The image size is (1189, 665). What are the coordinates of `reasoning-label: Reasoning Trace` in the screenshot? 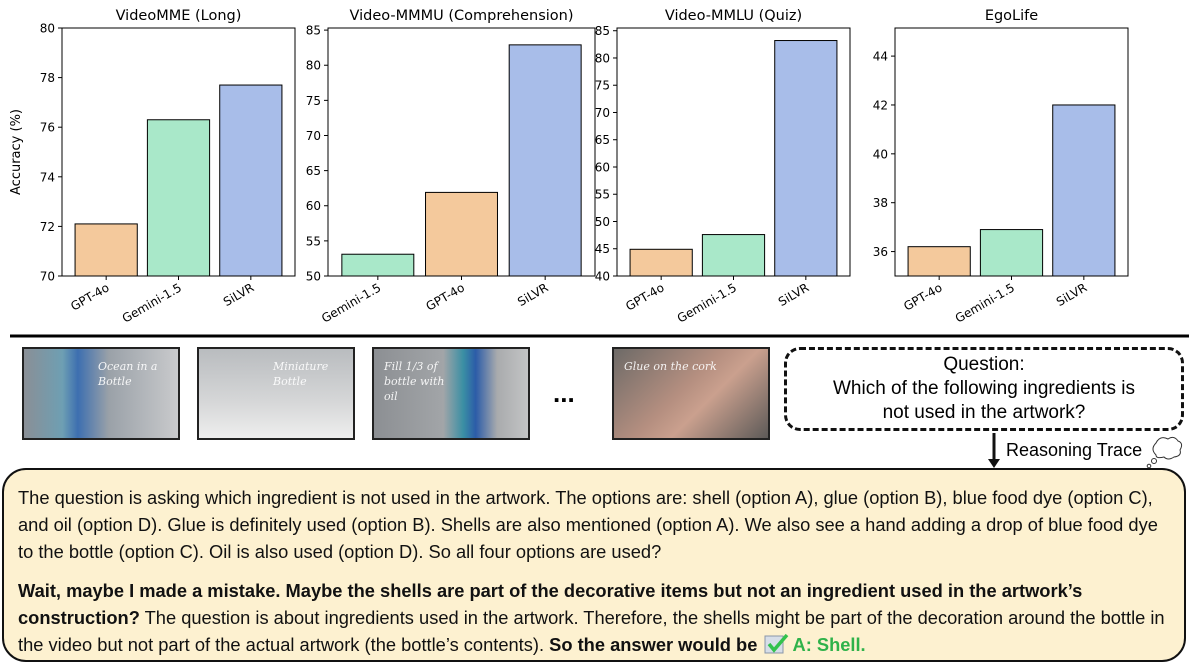 It's located at (1074, 450).